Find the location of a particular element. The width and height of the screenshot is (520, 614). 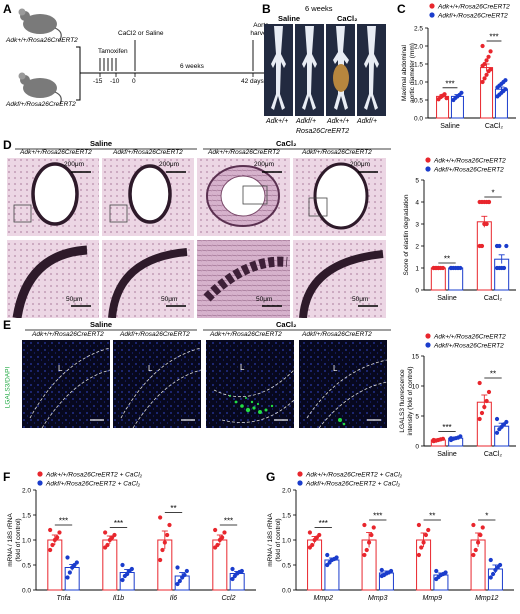

mouse-icon-top is located at coordinates (40, 24).